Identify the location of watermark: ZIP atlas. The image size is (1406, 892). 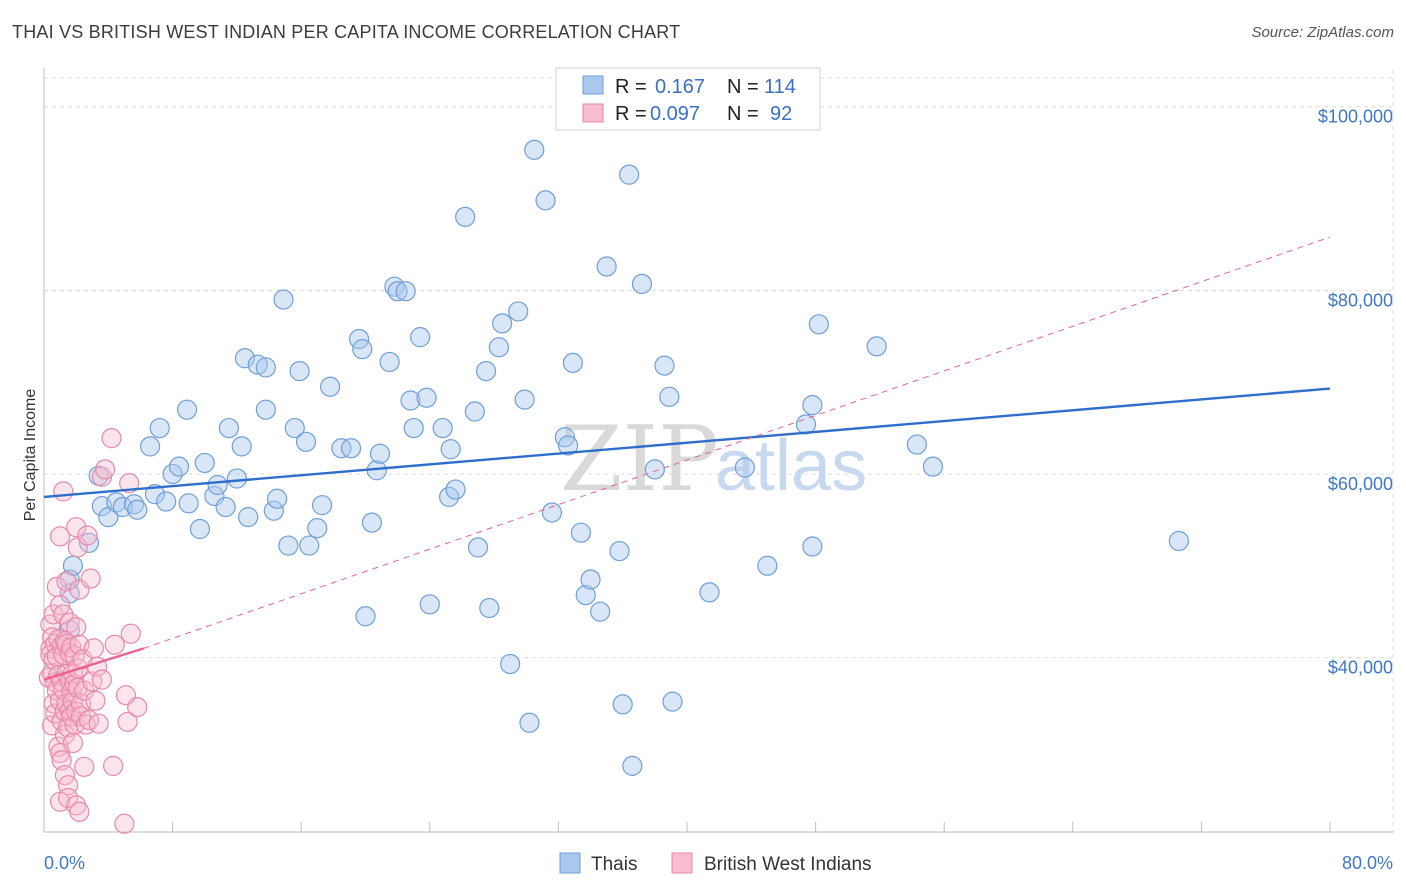
(713, 459).